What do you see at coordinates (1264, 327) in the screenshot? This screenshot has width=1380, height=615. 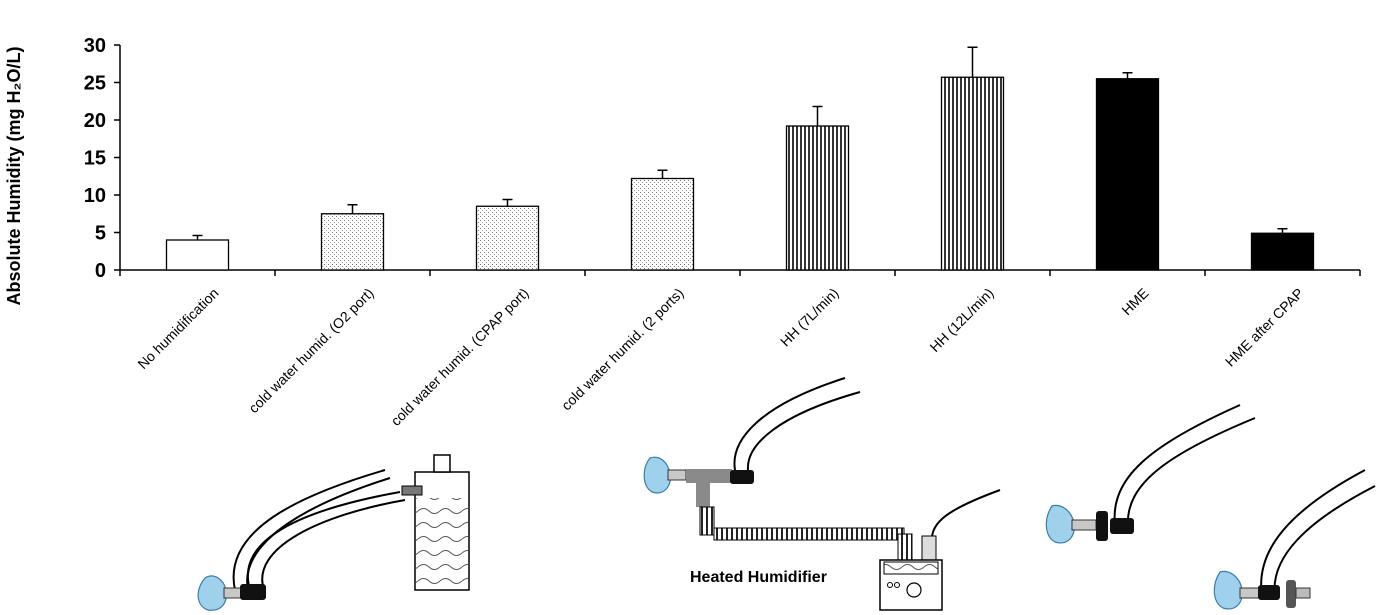 I see `x-tick-label: HME after CPAP` at bounding box center [1264, 327].